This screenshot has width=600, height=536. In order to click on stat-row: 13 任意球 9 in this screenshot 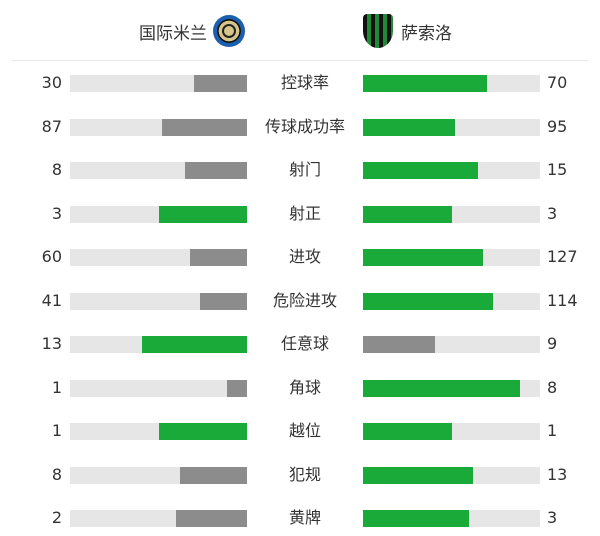, I will do `click(300, 344)`.